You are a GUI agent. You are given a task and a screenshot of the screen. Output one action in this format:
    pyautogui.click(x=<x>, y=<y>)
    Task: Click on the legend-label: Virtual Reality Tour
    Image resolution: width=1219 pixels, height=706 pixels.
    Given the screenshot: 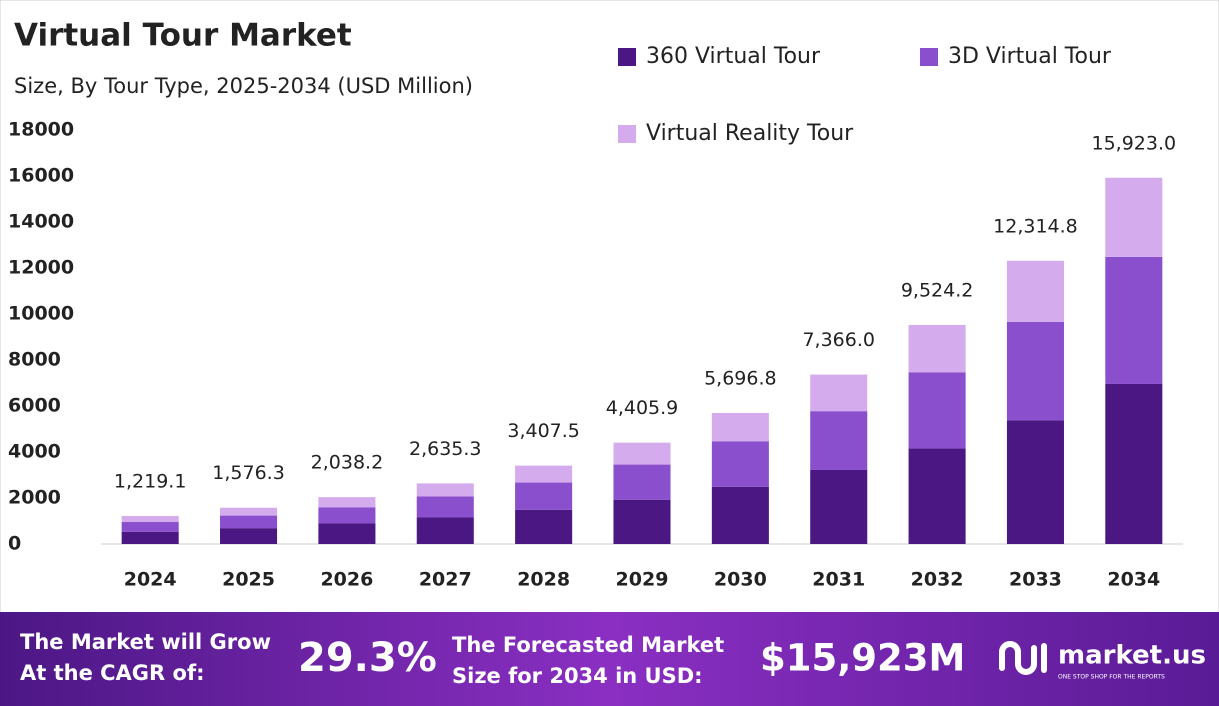 What is the action you would take?
    pyautogui.click(x=750, y=133)
    